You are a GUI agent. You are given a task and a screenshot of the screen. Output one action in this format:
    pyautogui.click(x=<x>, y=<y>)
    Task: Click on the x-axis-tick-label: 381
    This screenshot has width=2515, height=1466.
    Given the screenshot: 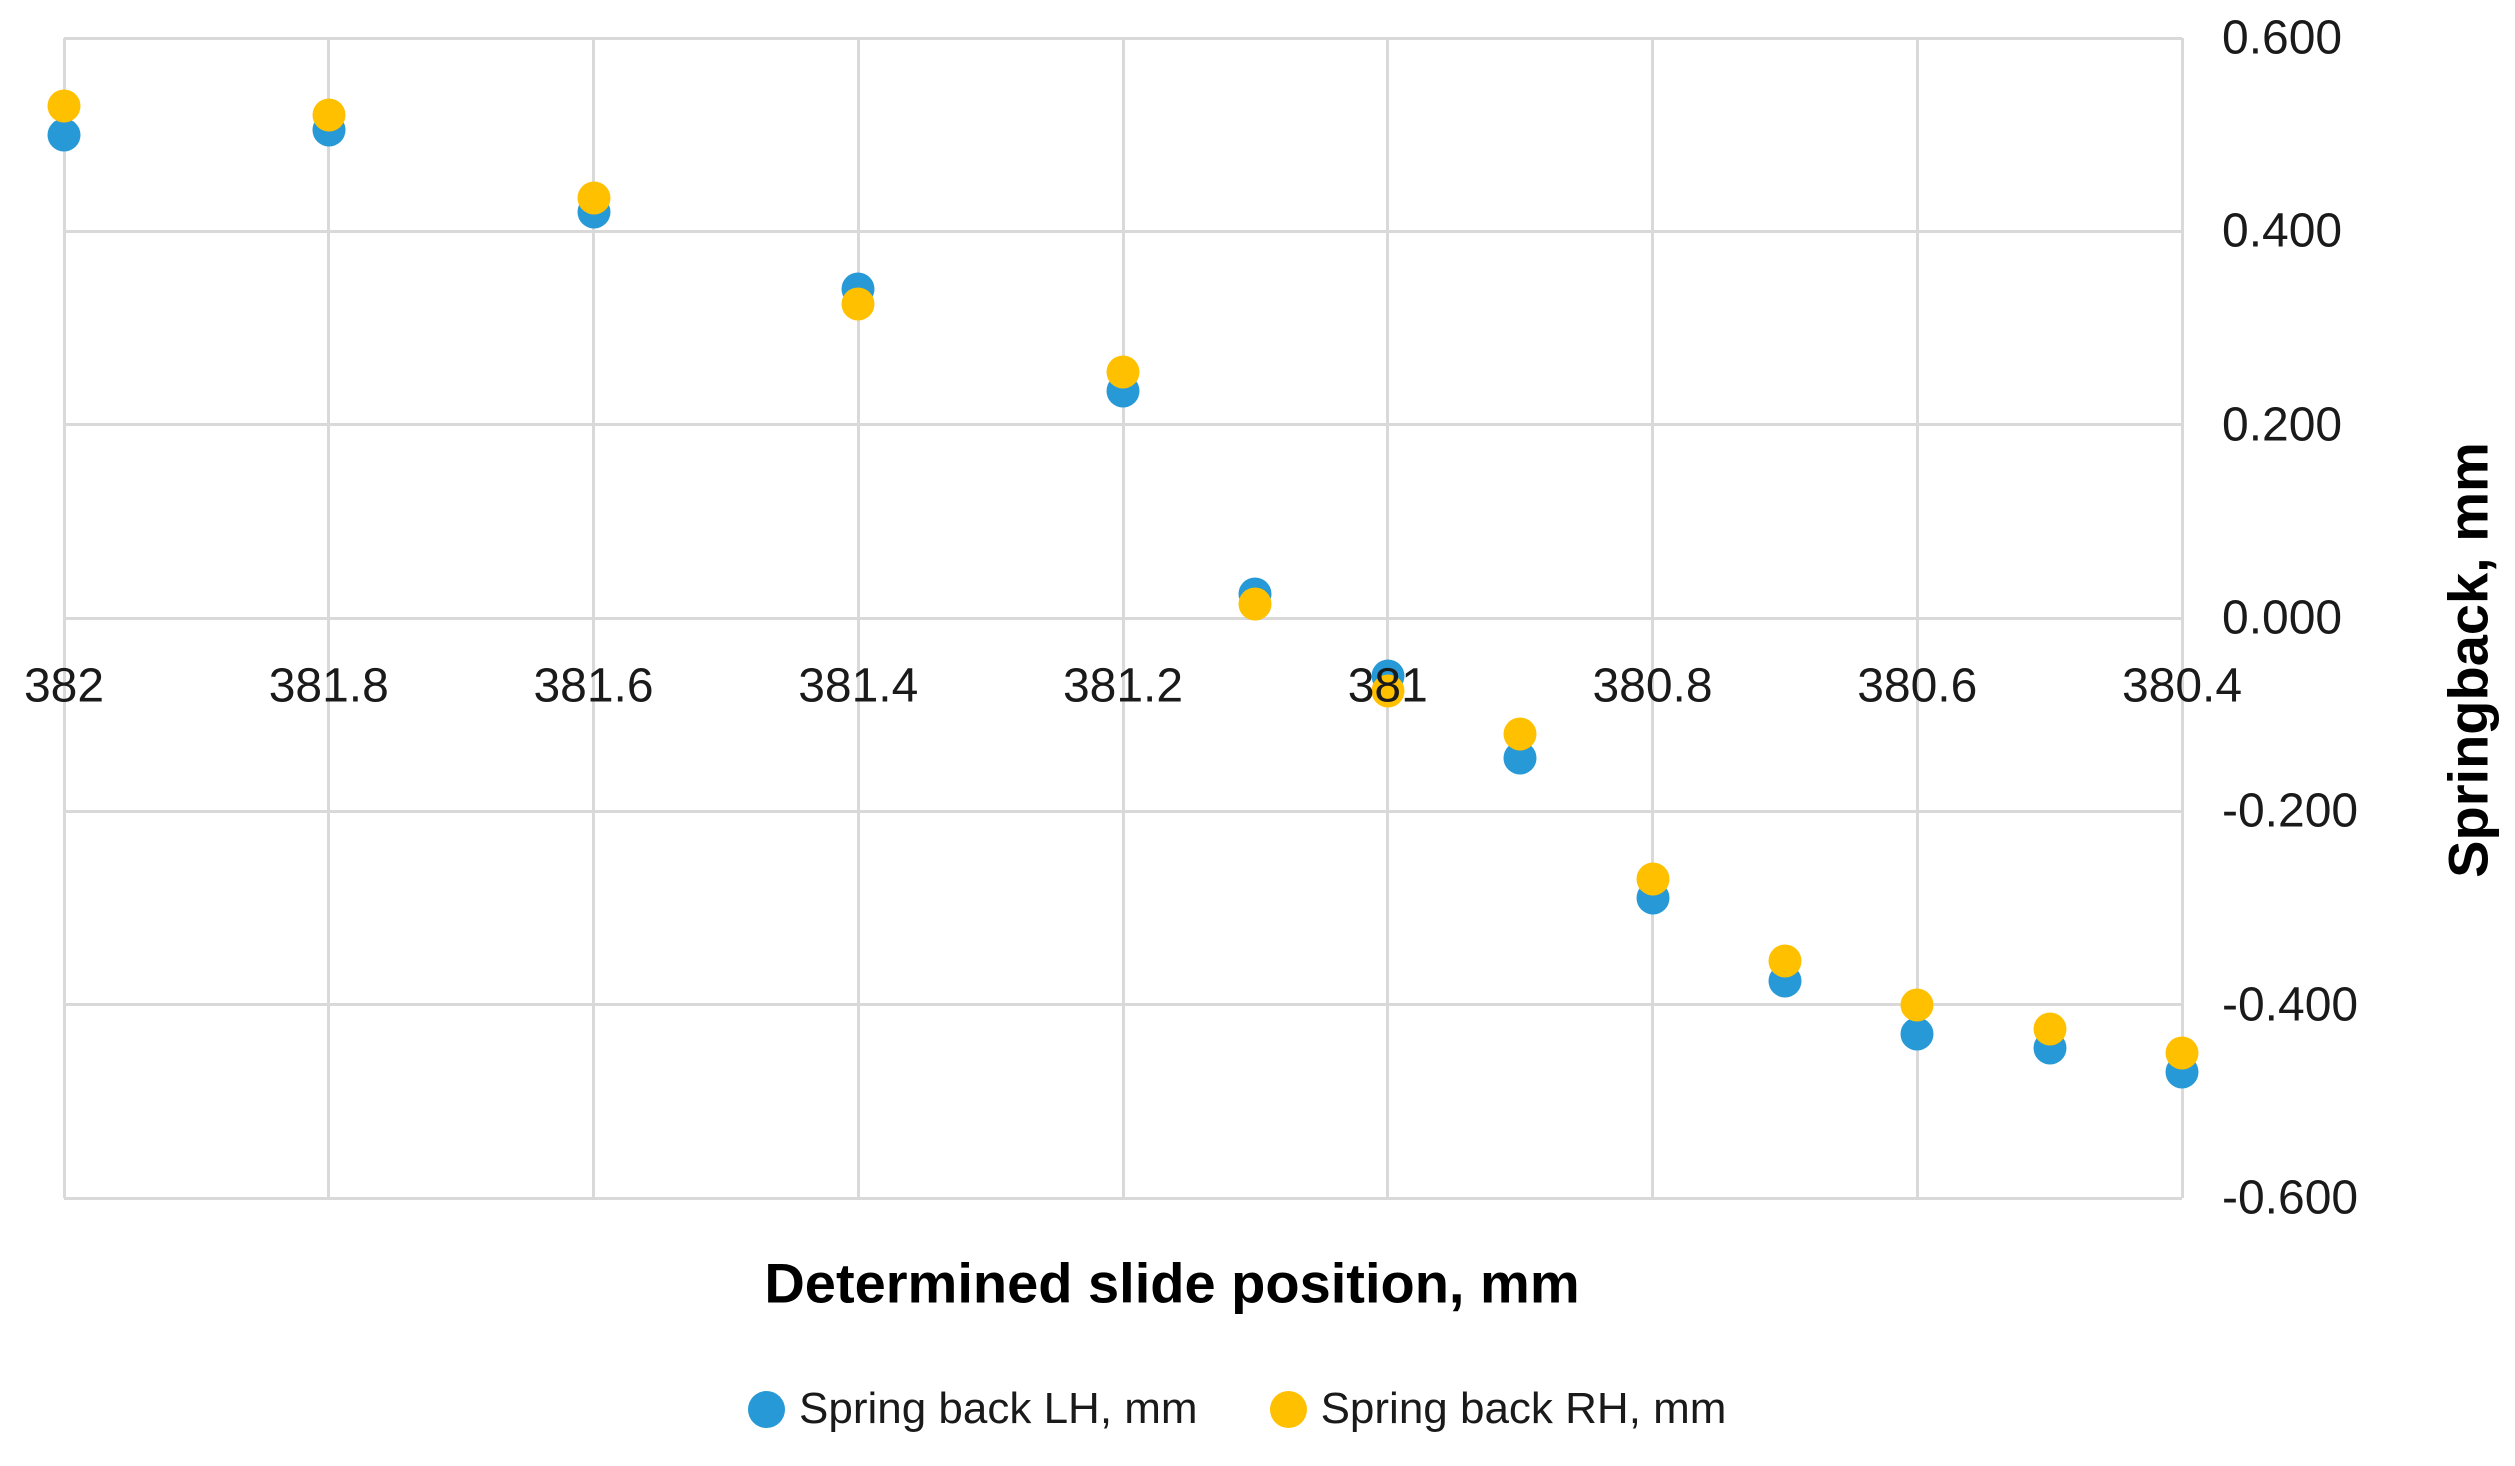 What is the action you would take?
    pyautogui.click(x=1387, y=686)
    